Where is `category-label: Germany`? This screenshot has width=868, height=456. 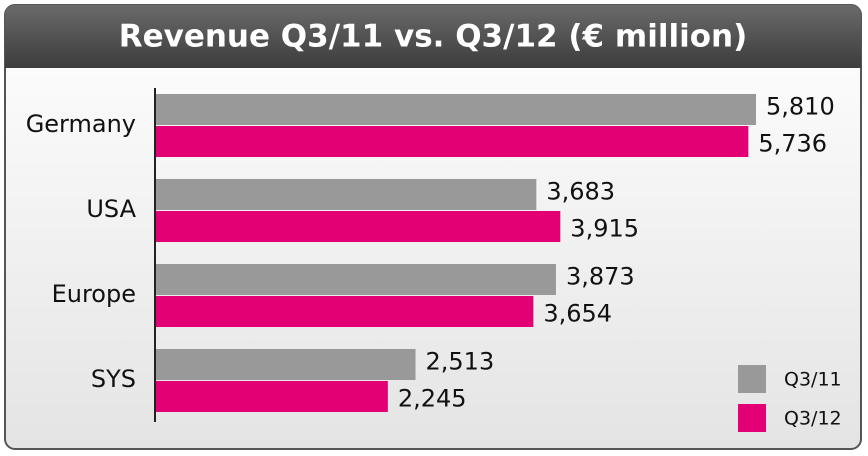
category-label: Germany is located at coordinates (81, 124).